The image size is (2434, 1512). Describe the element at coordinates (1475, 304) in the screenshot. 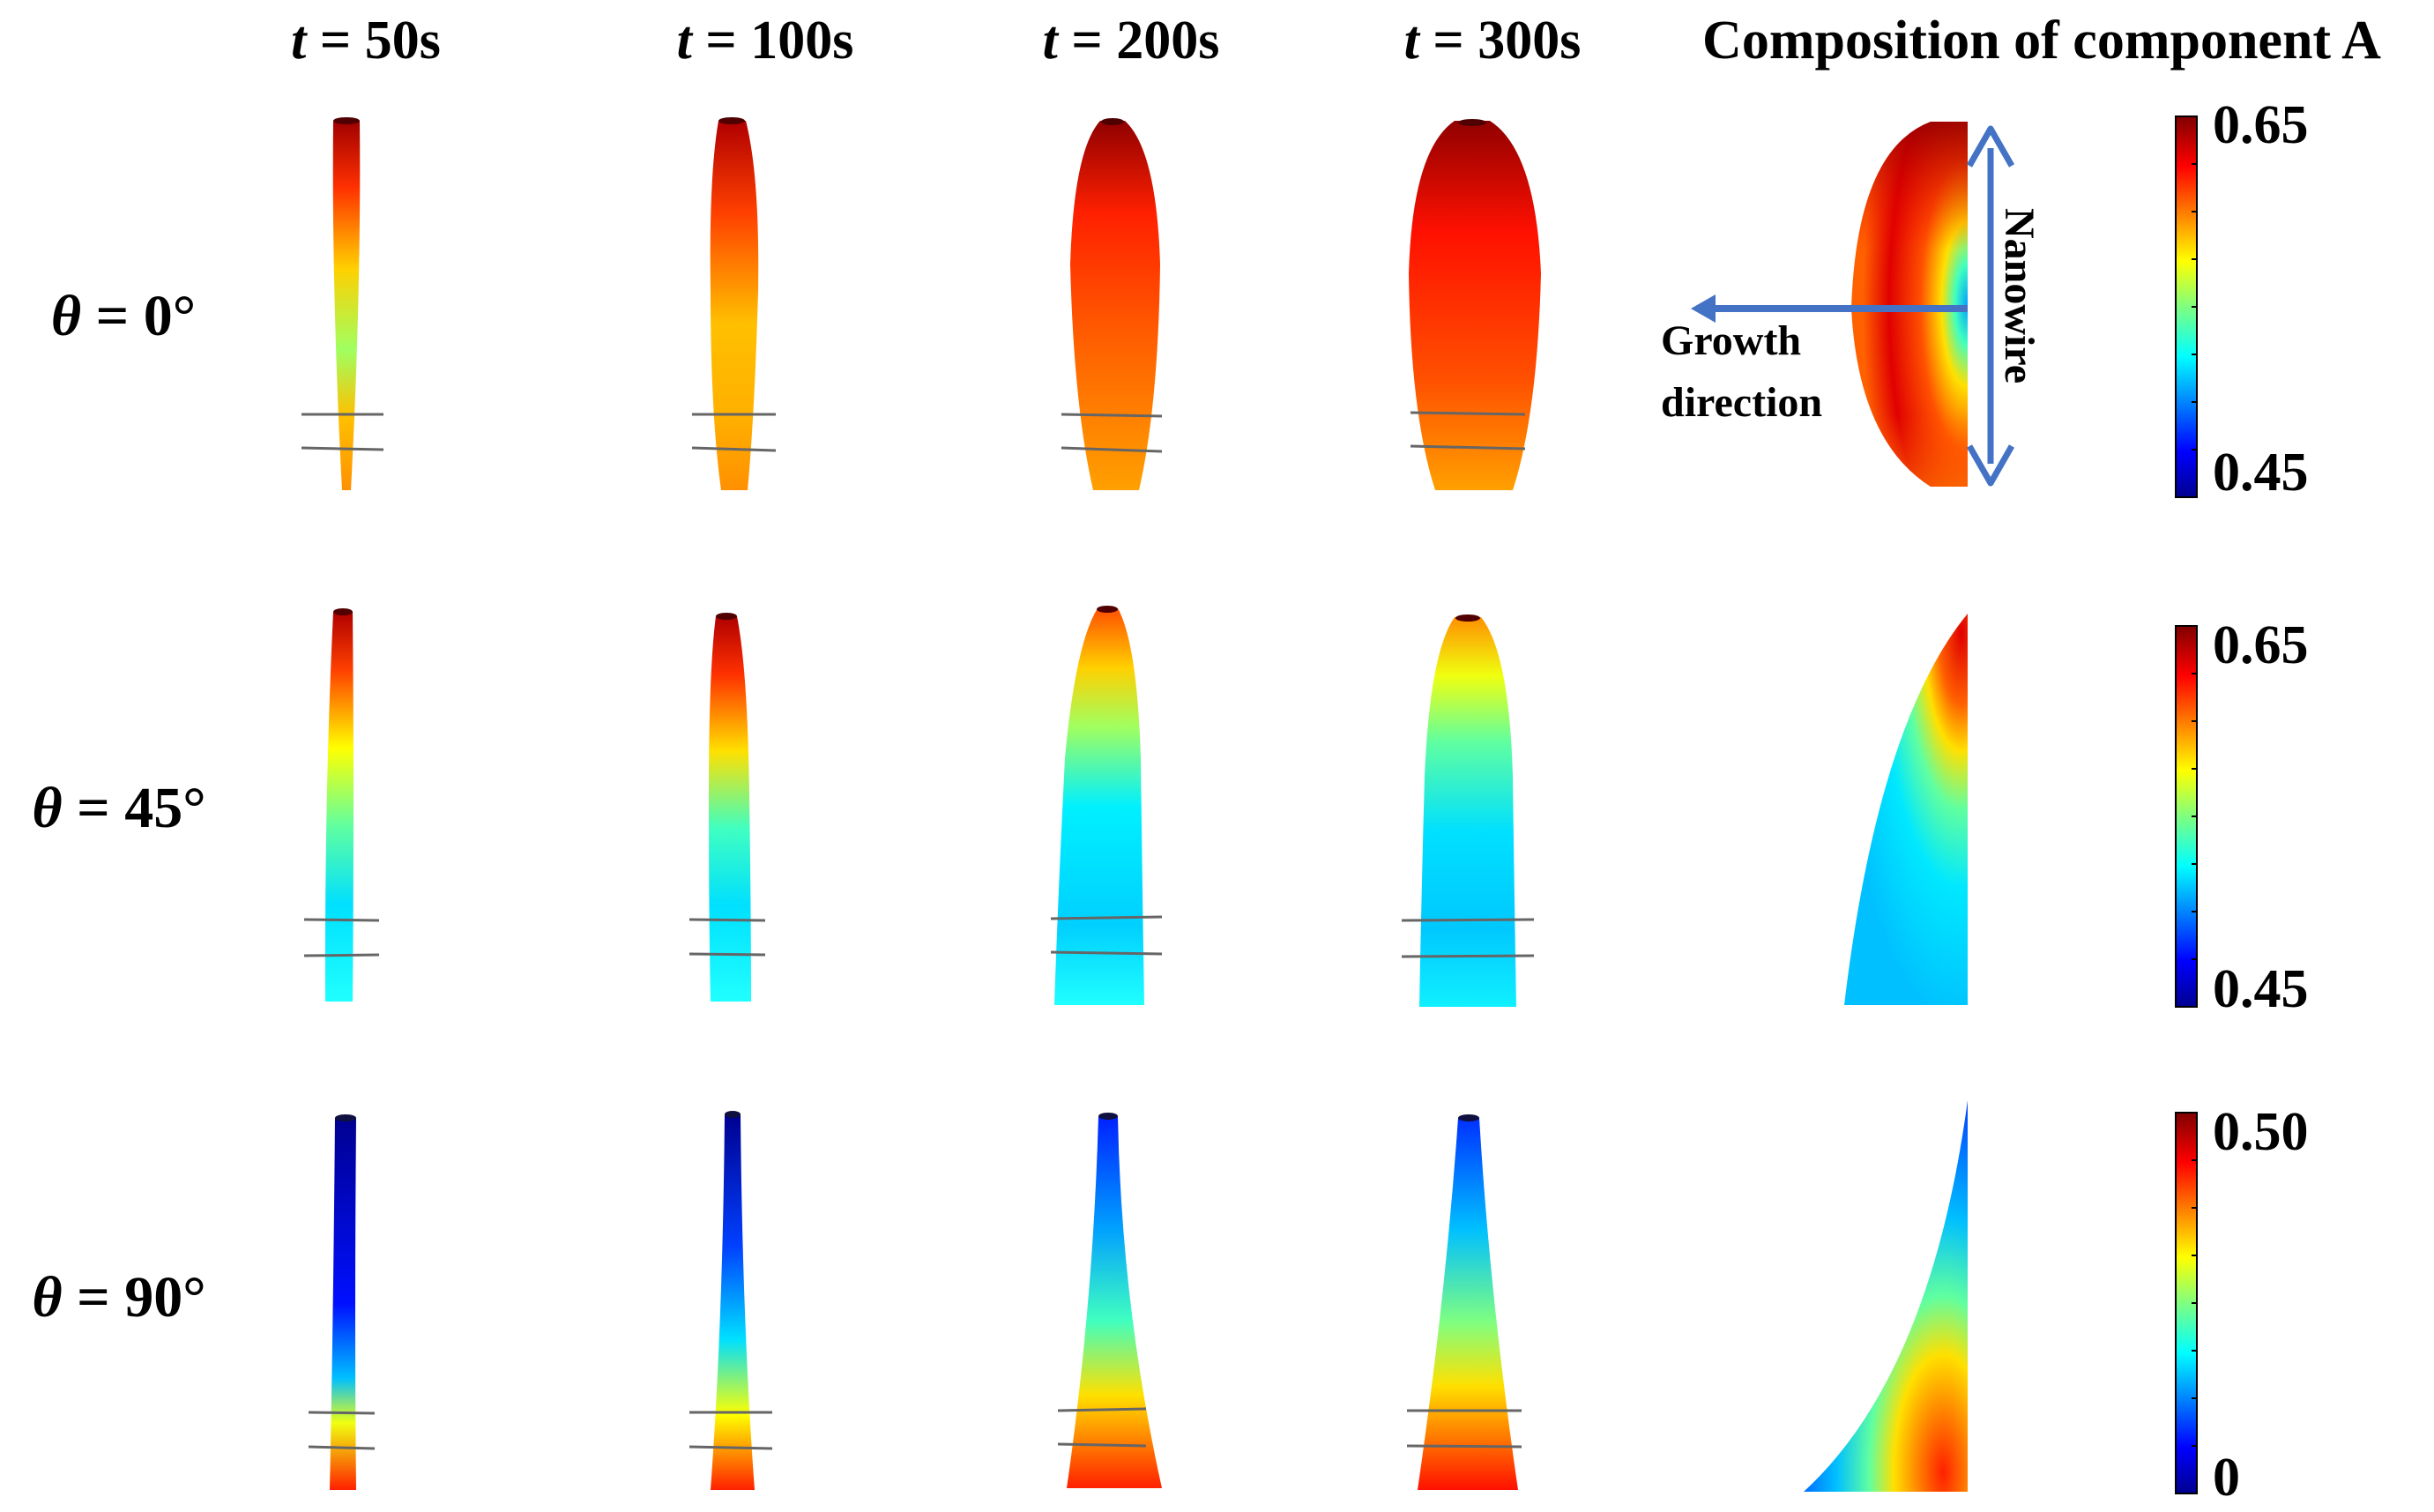

I see `wire-theta0-t300` at that location.